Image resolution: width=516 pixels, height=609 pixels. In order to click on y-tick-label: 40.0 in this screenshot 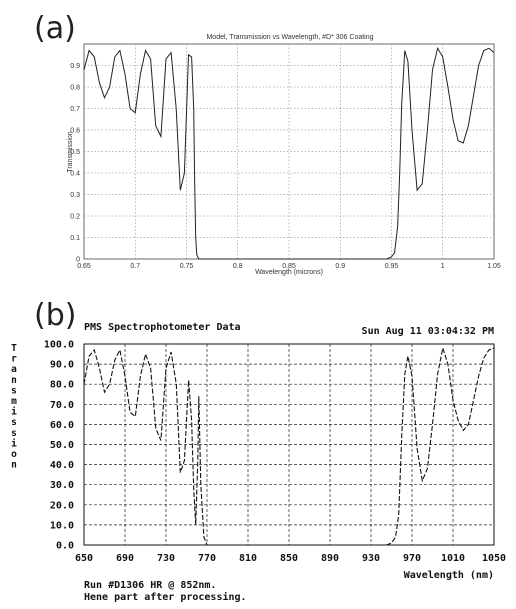, I will do `click(62, 465)`.